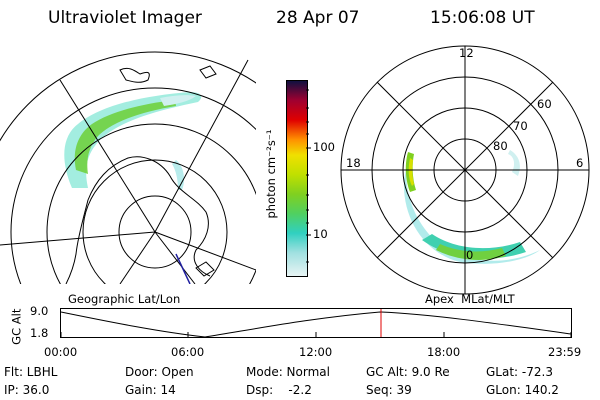  Describe the element at coordinates (61, 352) in the screenshot. I see `xtick-0000: 00:00` at that location.